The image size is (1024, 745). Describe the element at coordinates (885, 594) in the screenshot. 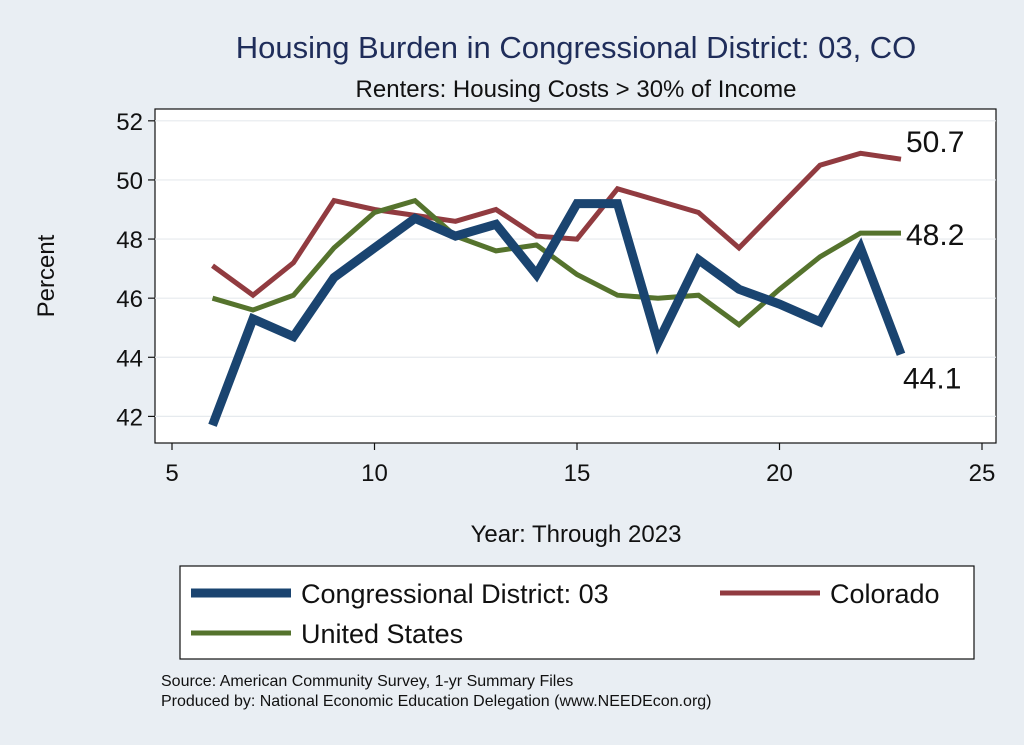

I see `legend-label-colorado: Colorado` at that location.